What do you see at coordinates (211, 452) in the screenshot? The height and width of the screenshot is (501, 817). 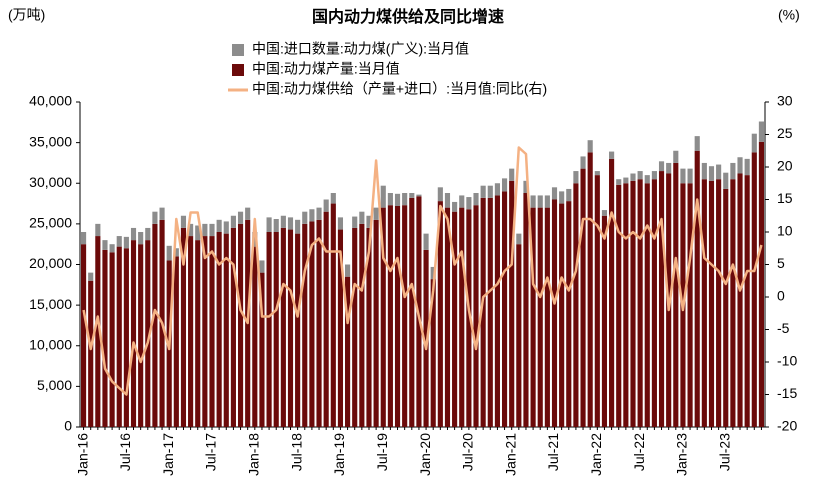 I see `x-tick-label: Jul-17` at bounding box center [211, 452].